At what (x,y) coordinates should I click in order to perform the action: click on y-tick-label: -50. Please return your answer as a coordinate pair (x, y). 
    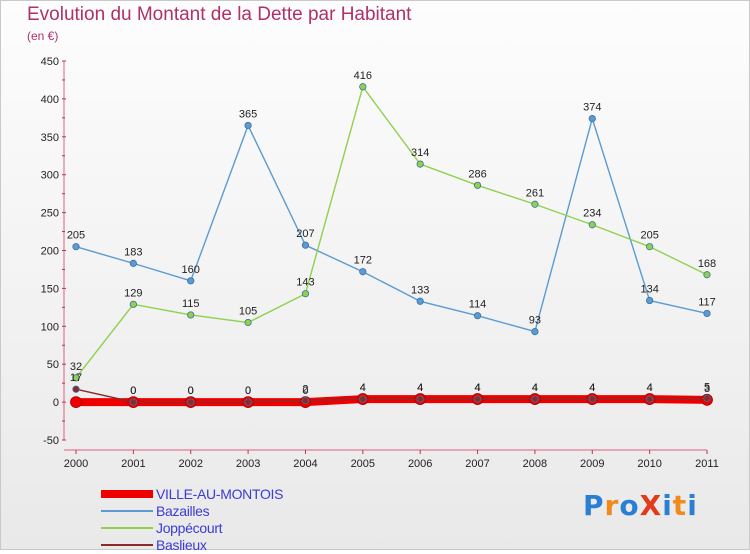
    Looking at the image, I should click on (51, 441).